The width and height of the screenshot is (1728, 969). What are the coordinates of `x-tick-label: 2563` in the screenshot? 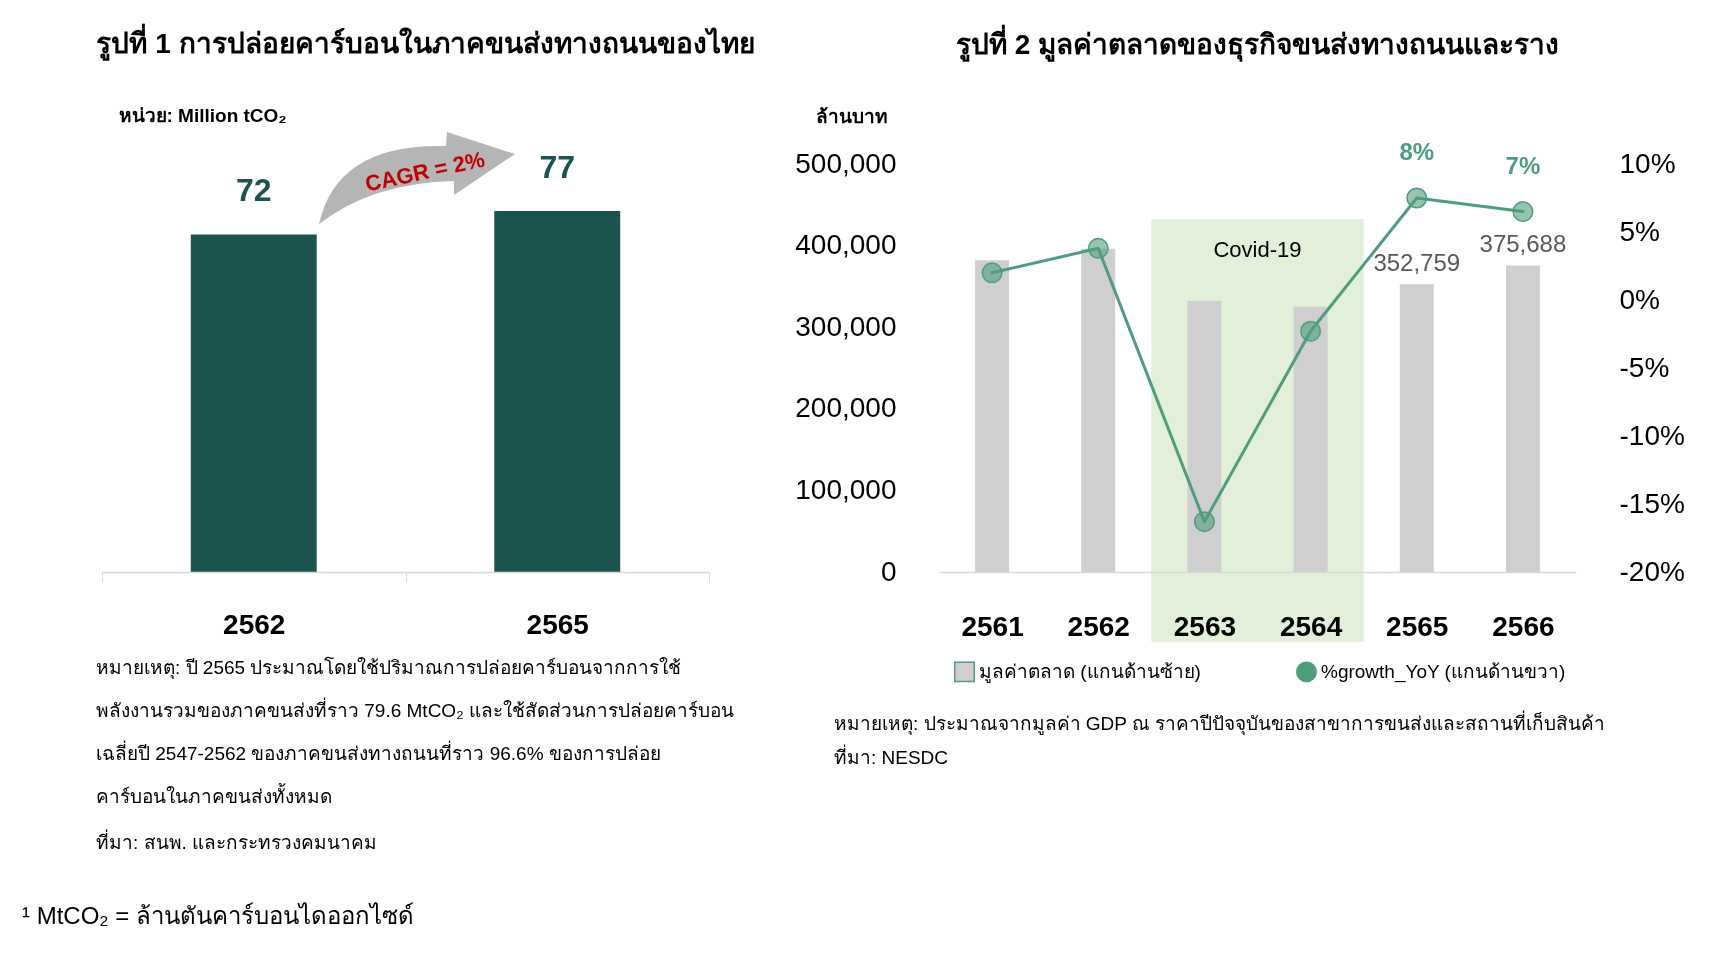 It's located at (1205, 626).